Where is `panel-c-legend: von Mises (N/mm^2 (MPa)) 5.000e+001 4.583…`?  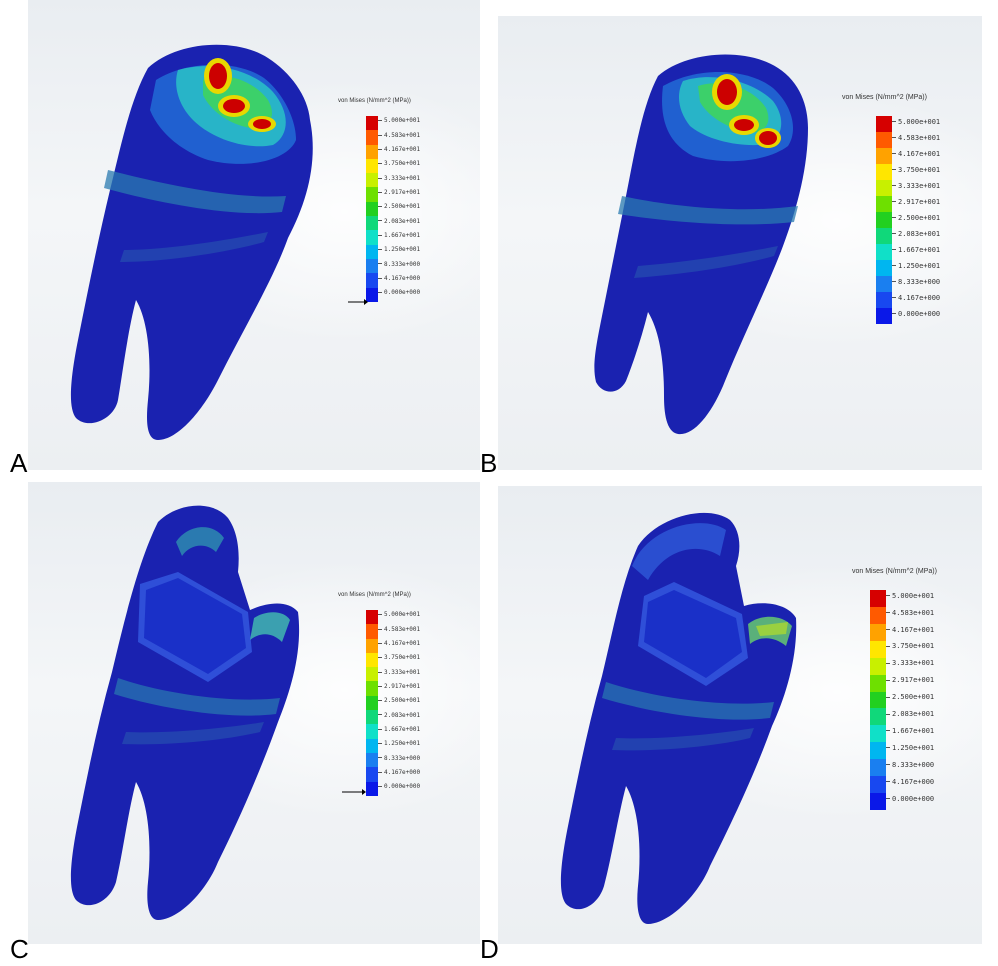
panel-c-legend: von Mises (N/mm^2 (MPa)) 5.000e+001 4.583… is located at coordinates (393, 698).